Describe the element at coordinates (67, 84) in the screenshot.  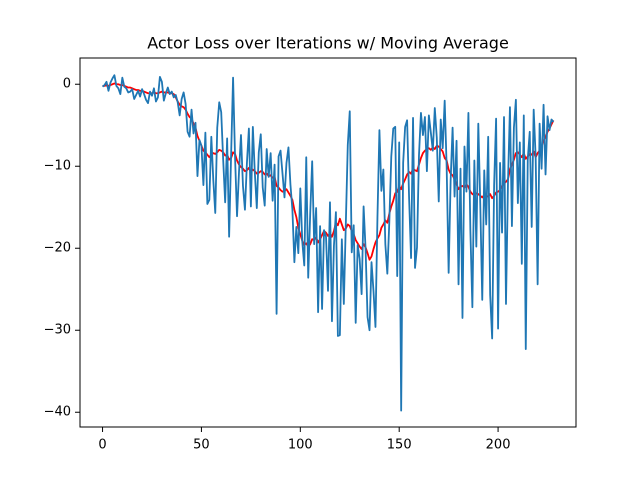
I see `y-tick-label: 0` at that location.